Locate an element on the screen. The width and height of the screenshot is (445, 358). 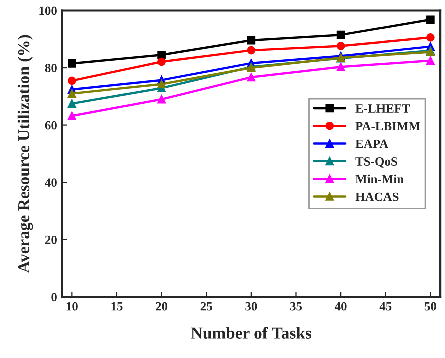
y-tick-label: 60 is located at coordinates (51, 125).